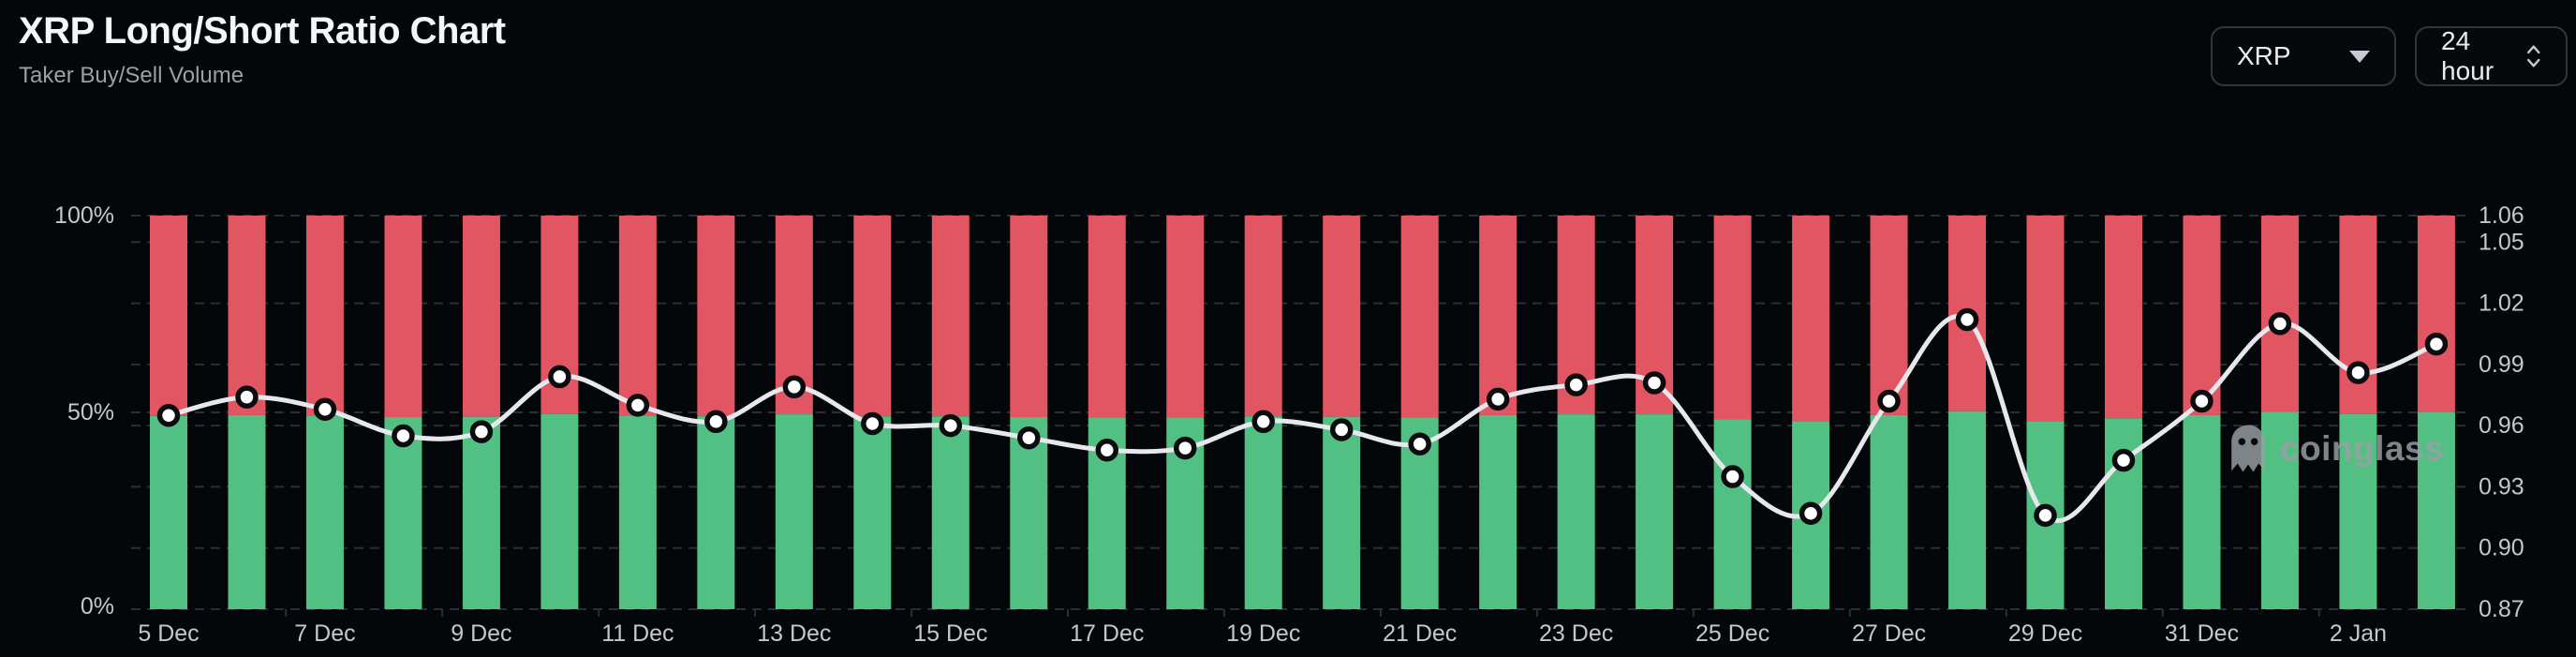 The image size is (2576, 657). What do you see at coordinates (2501, 242) in the screenshot?
I see `right-axis-label: 1.05` at bounding box center [2501, 242].